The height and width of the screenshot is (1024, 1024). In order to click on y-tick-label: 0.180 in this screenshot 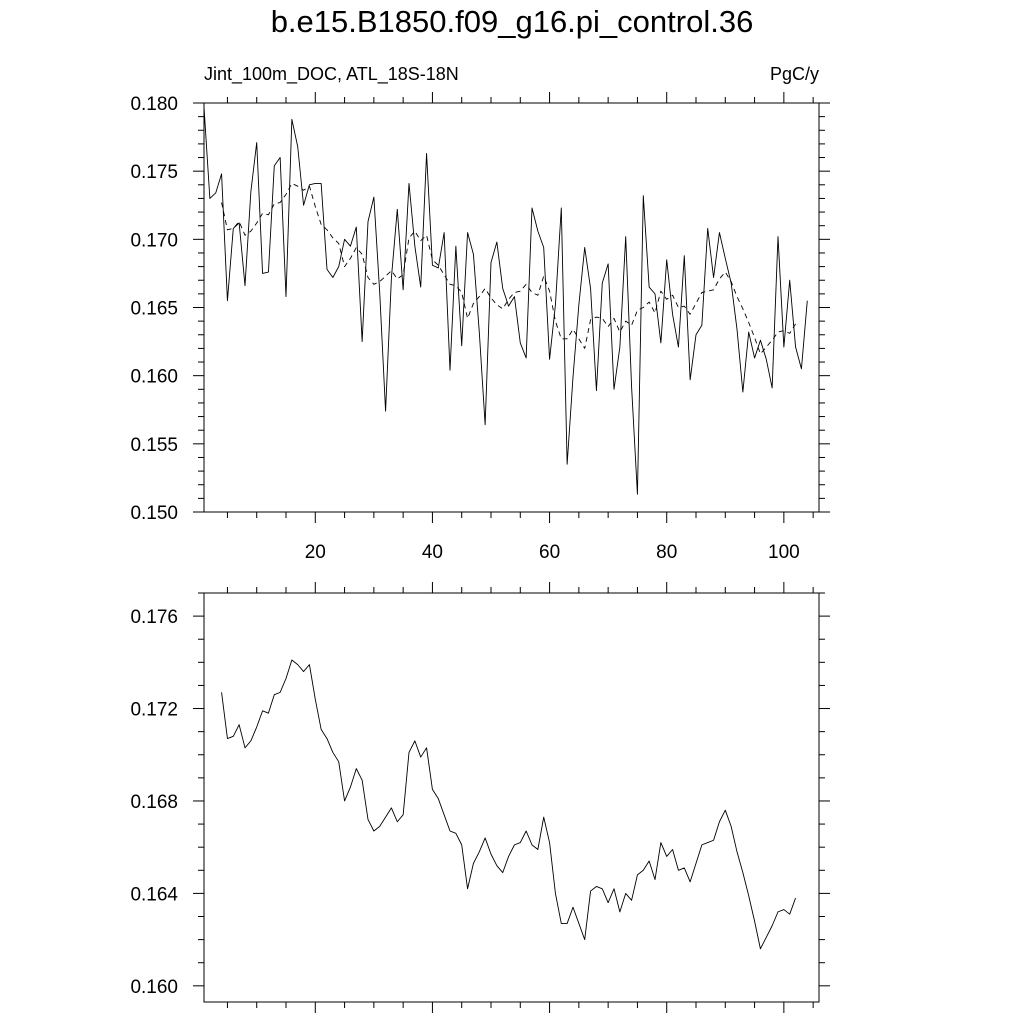, I will do `click(154, 104)`.